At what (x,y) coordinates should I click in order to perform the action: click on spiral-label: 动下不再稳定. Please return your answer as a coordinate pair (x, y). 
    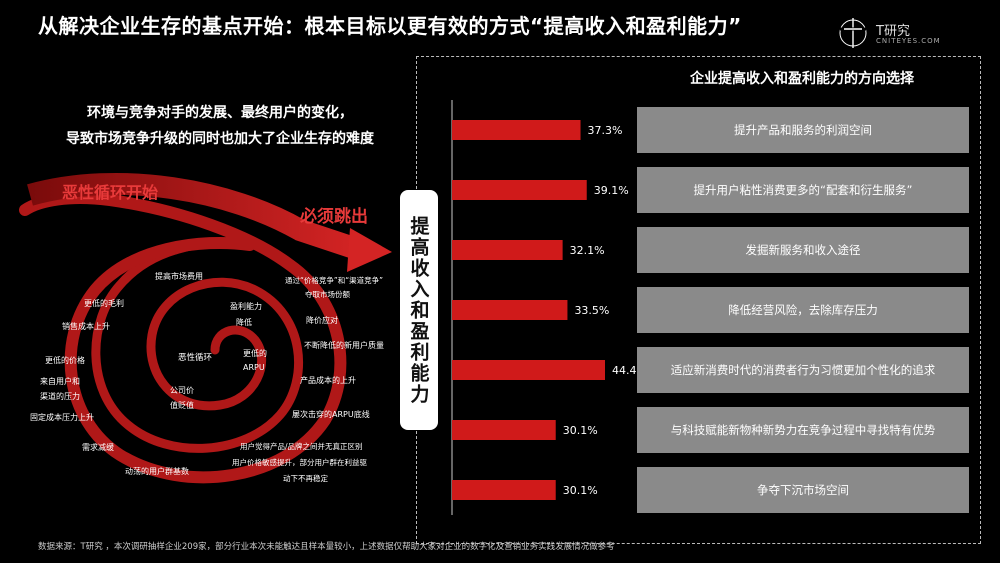
    Looking at the image, I should click on (305, 478).